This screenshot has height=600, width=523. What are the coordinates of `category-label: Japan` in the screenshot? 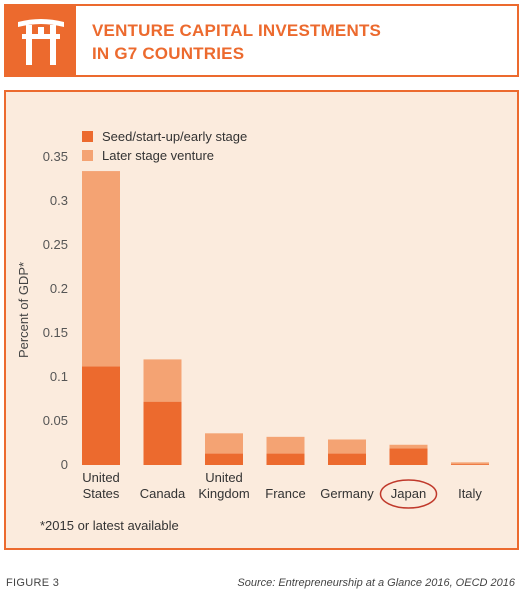 It's located at (408, 493).